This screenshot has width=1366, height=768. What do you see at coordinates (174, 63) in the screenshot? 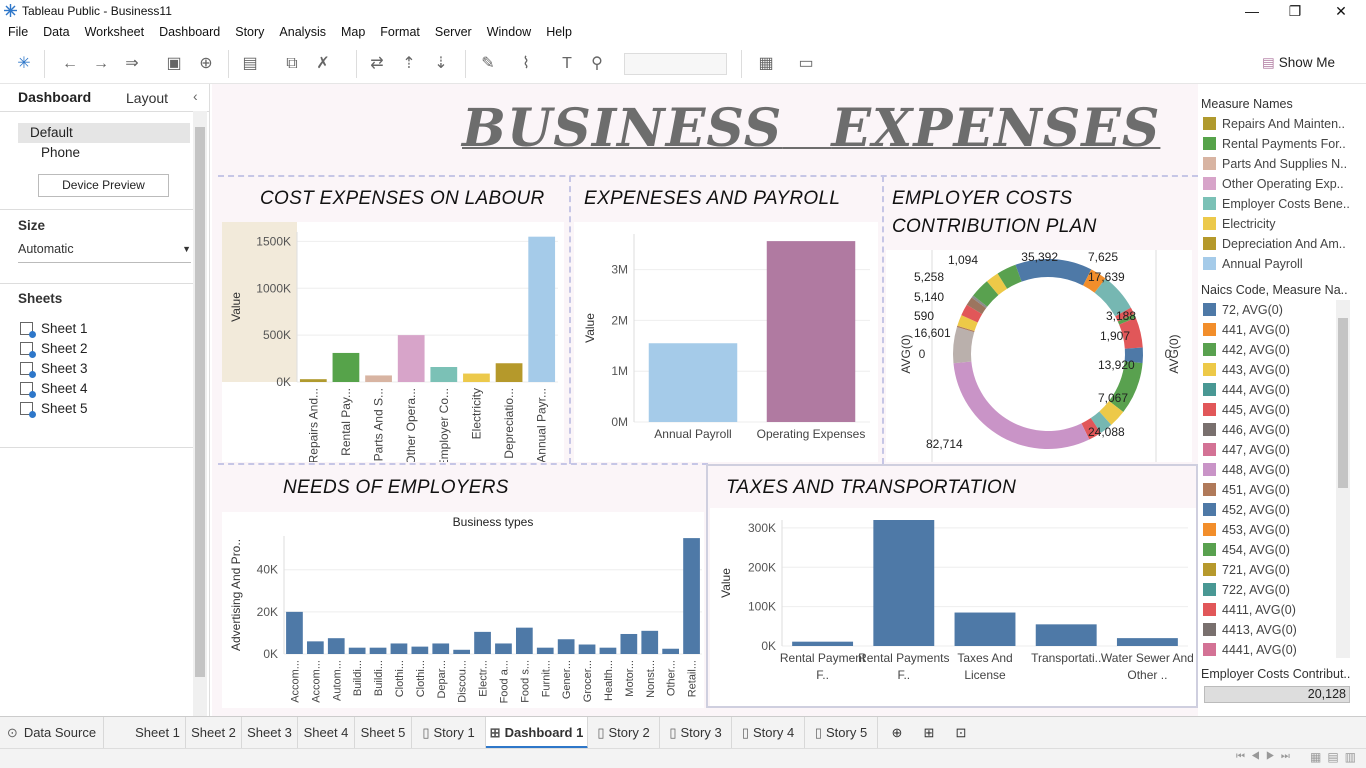
I see `save-icon: ▣` at bounding box center [174, 63].